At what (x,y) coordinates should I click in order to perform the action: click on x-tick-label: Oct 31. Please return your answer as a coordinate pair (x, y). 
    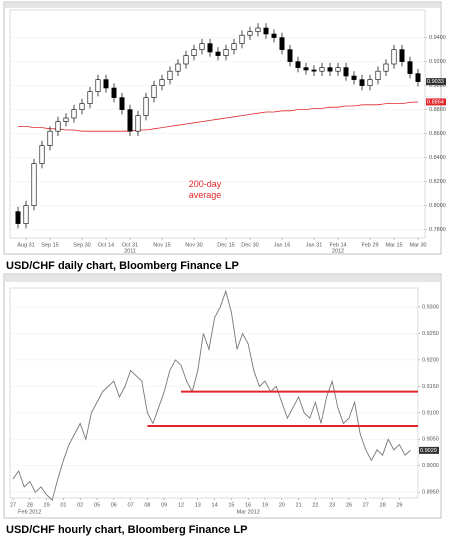
    Looking at the image, I should click on (130, 245).